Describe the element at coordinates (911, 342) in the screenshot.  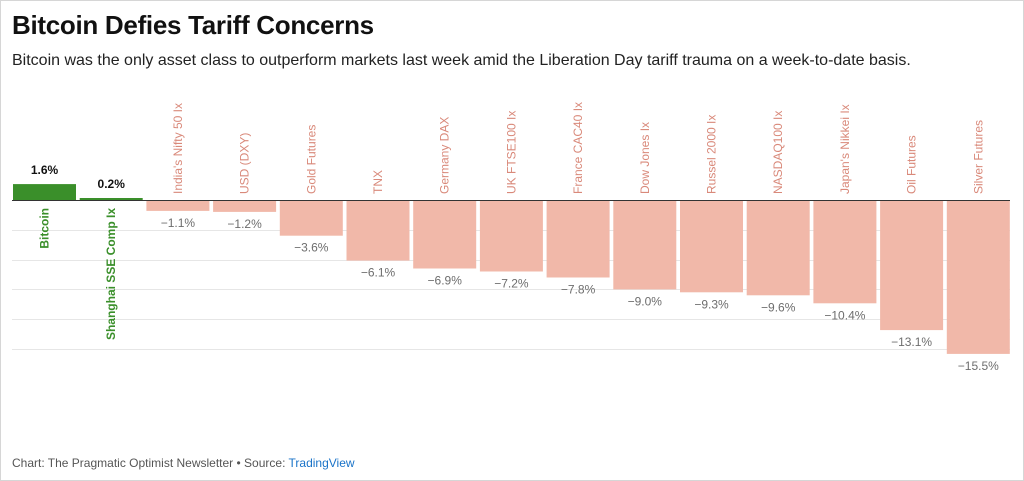
I see `value-label: −13.1%` at that location.